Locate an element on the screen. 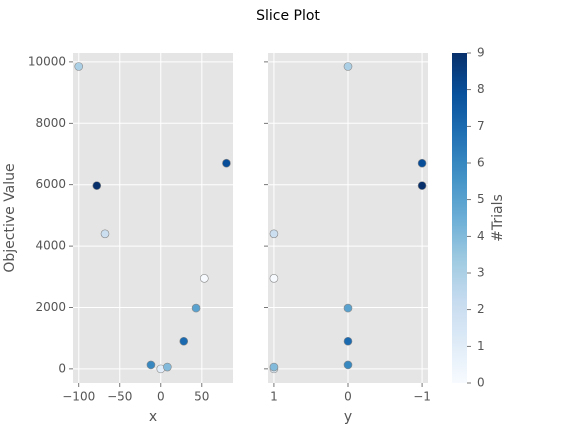  y-tick-label: 8000 is located at coordinates (50, 123).